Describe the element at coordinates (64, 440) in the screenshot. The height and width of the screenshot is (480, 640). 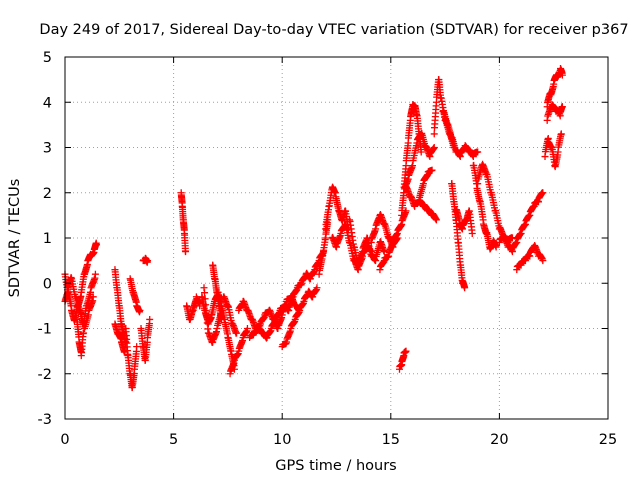
I see `x-tick-label: 0` at that location.